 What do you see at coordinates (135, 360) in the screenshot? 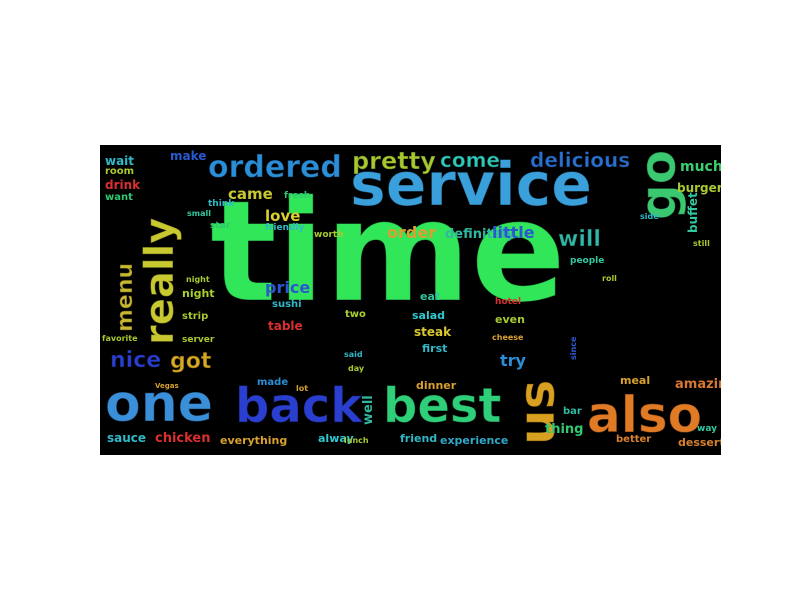
I see `word-nice: nice` at bounding box center [135, 360].